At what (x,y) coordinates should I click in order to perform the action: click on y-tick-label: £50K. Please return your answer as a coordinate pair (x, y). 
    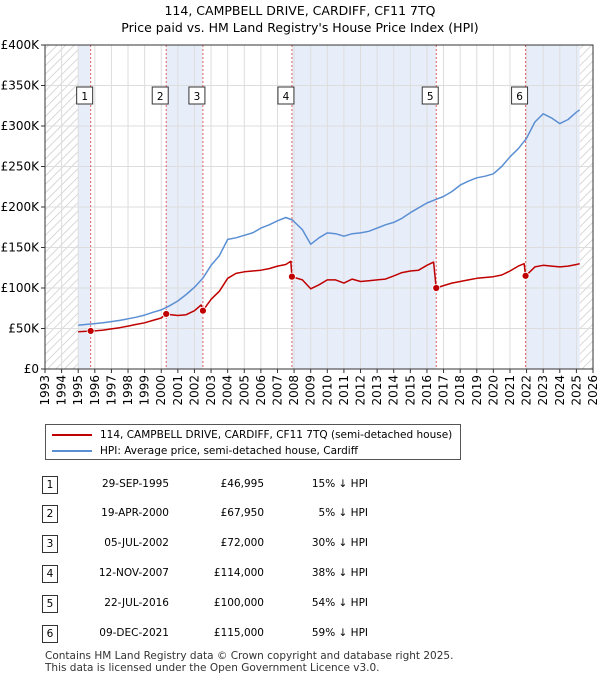
    Looking at the image, I should click on (24, 329).